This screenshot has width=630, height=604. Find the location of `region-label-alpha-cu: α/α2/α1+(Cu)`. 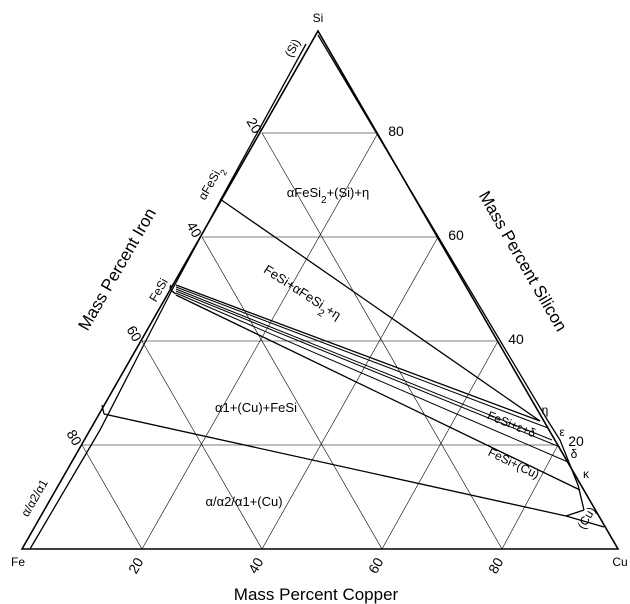

region-label-alpha-cu: α/α2/α1+(Cu) is located at coordinates (243, 501).